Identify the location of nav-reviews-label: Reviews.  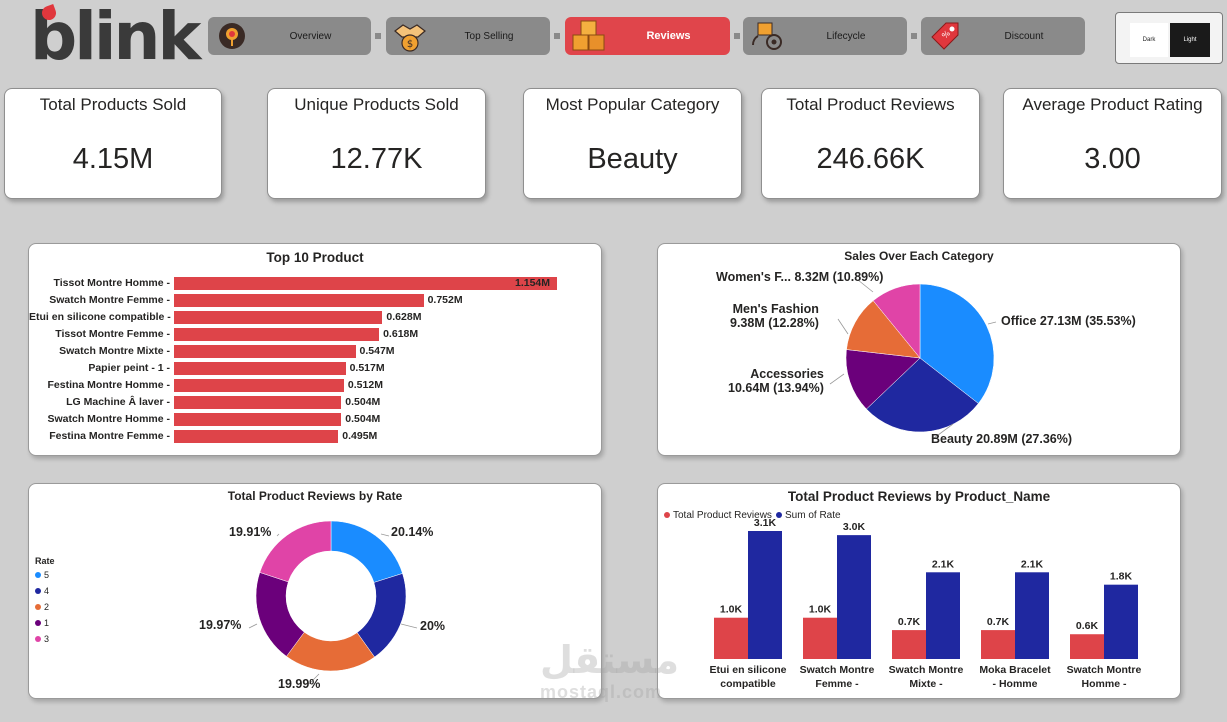
(668, 36).